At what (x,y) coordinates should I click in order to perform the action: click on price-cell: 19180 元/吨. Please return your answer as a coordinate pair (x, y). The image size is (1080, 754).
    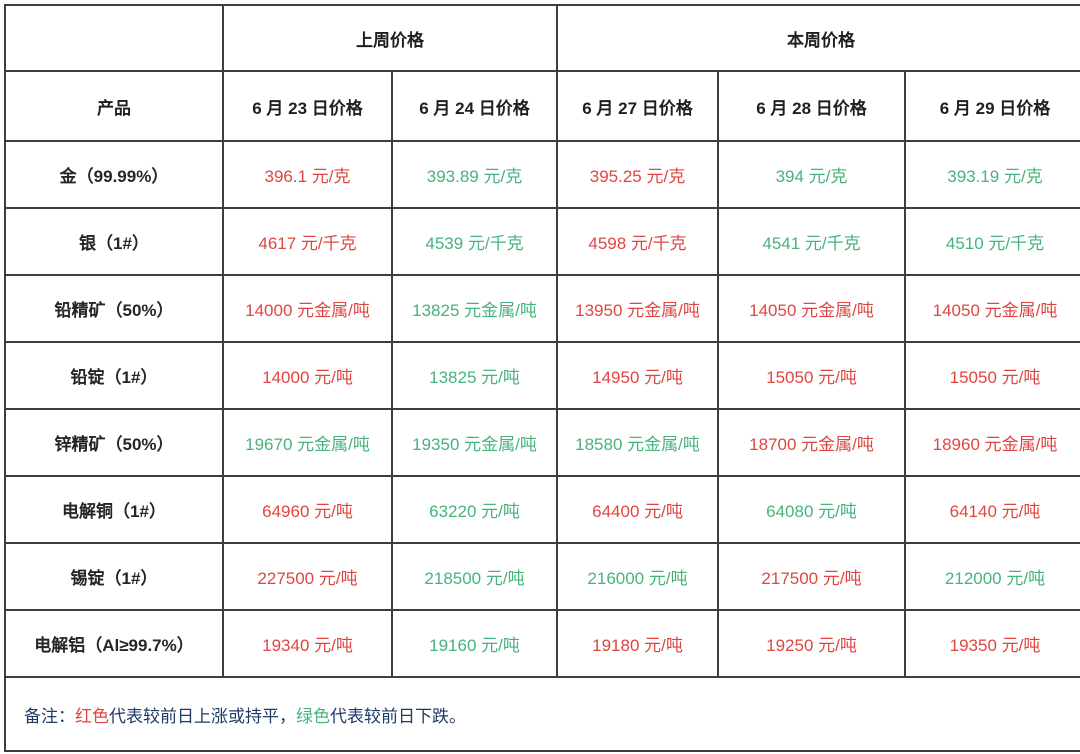
    Looking at the image, I should click on (637, 643).